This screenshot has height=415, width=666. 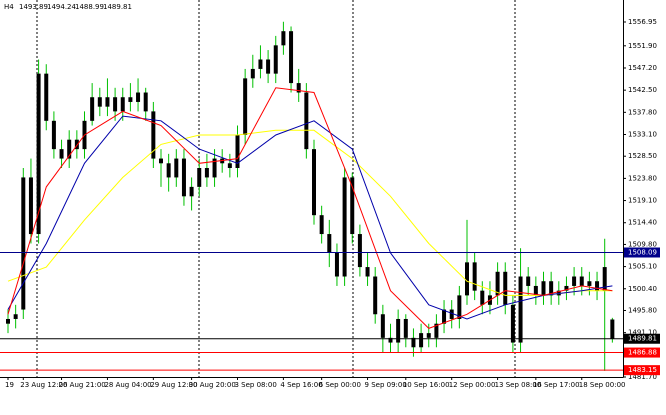 What do you see at coordinates (642, 156) in the screenshot?
I see `y-tick-label: 1528.50` at bounding box center [642, 156].